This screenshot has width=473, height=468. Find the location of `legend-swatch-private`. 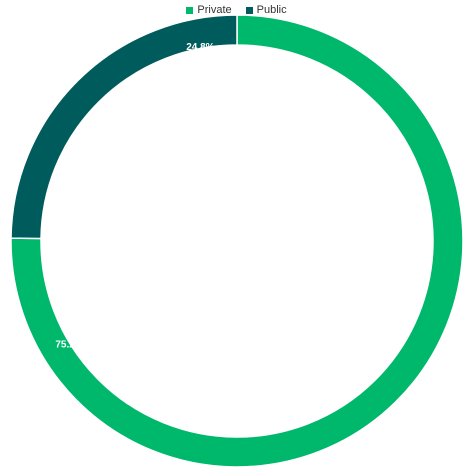

legend-swatch-private is located at coordinates (190, 10).